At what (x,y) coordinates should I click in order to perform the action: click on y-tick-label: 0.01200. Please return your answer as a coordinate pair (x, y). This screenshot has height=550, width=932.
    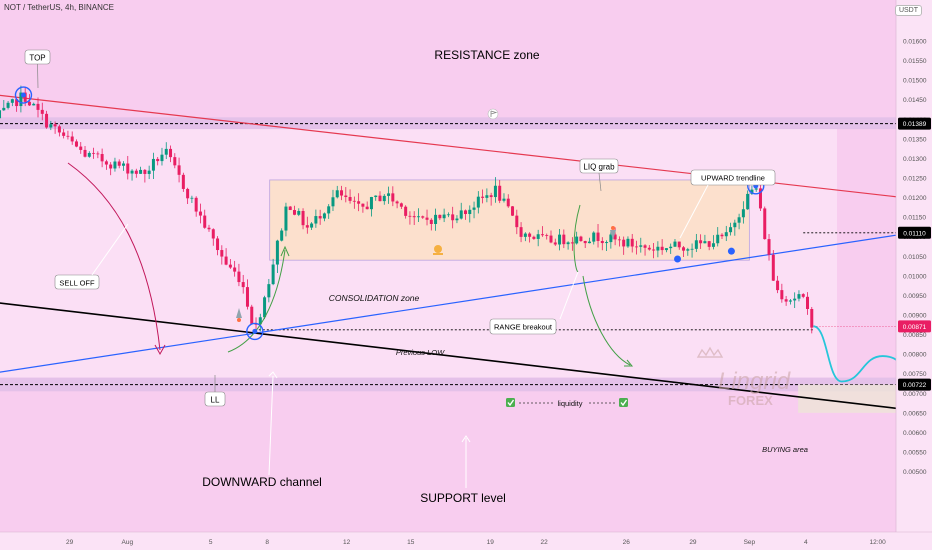
    Looking at the image, I should click on (915, 198).